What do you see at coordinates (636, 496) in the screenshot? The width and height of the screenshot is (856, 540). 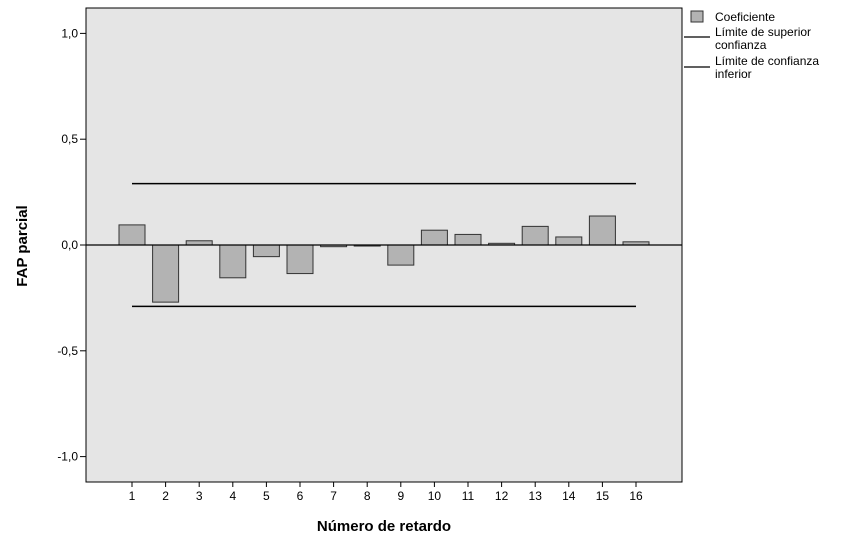 I see `x-tick-label: 16` at bounding box center [636, 496].